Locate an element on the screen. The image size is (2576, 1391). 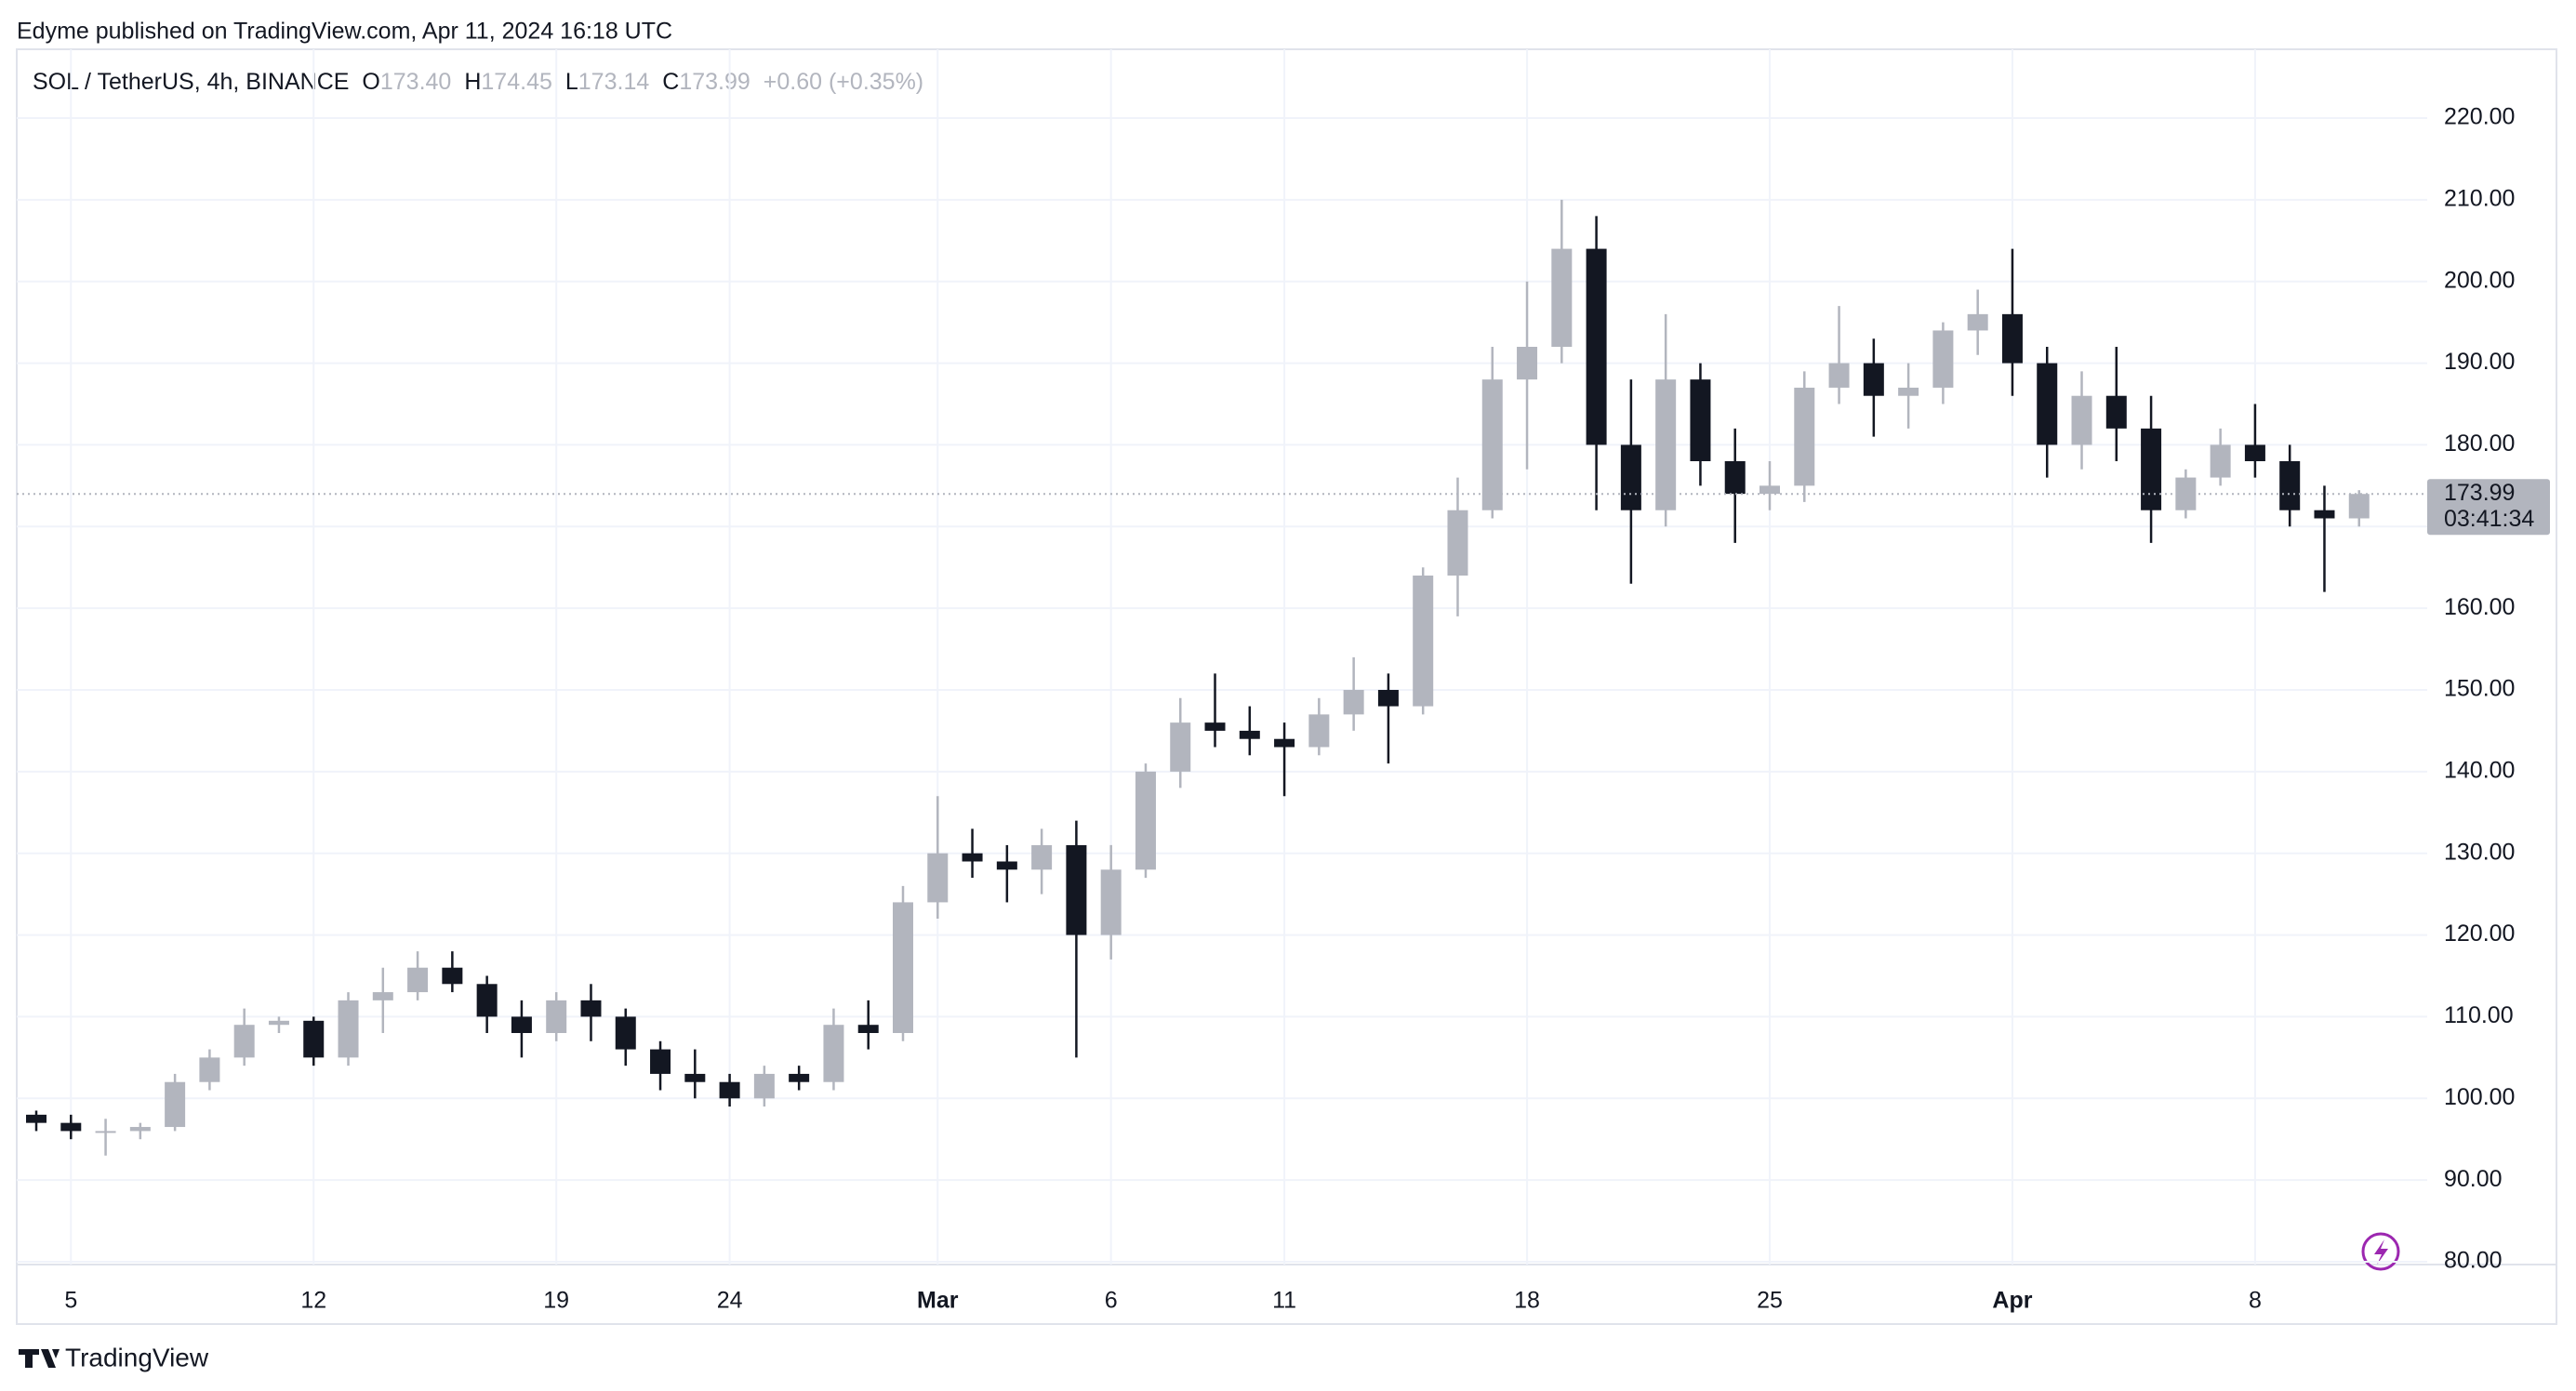
y-tick-label: 130.00 is located at coordinates (2479, 852).